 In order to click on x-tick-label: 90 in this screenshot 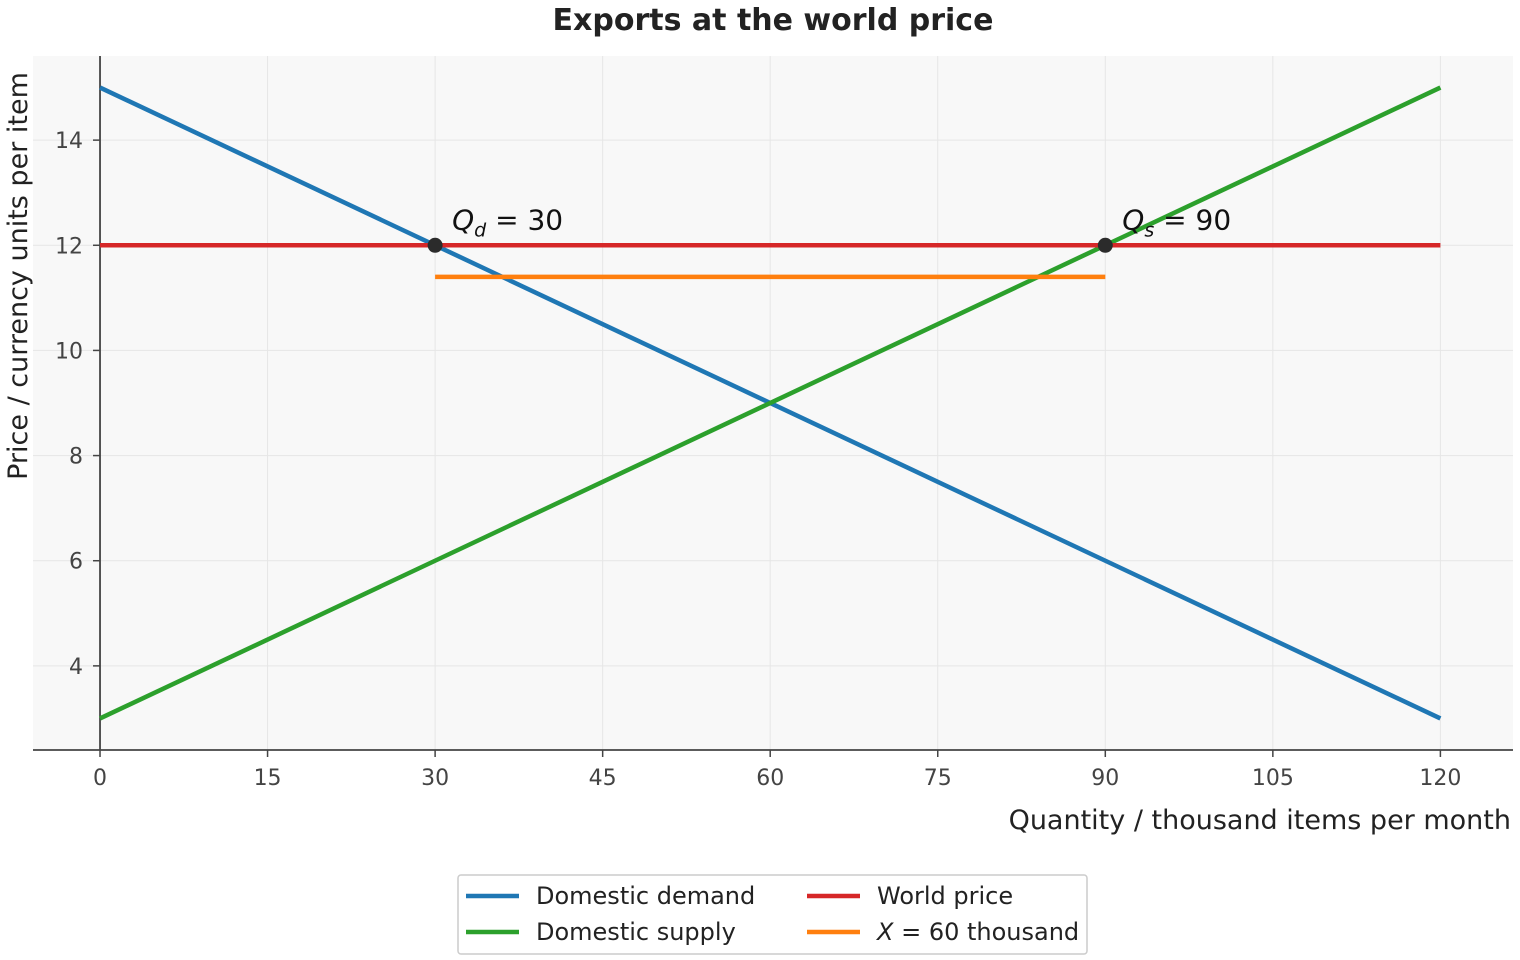, I will do `click(1105, 778)`.